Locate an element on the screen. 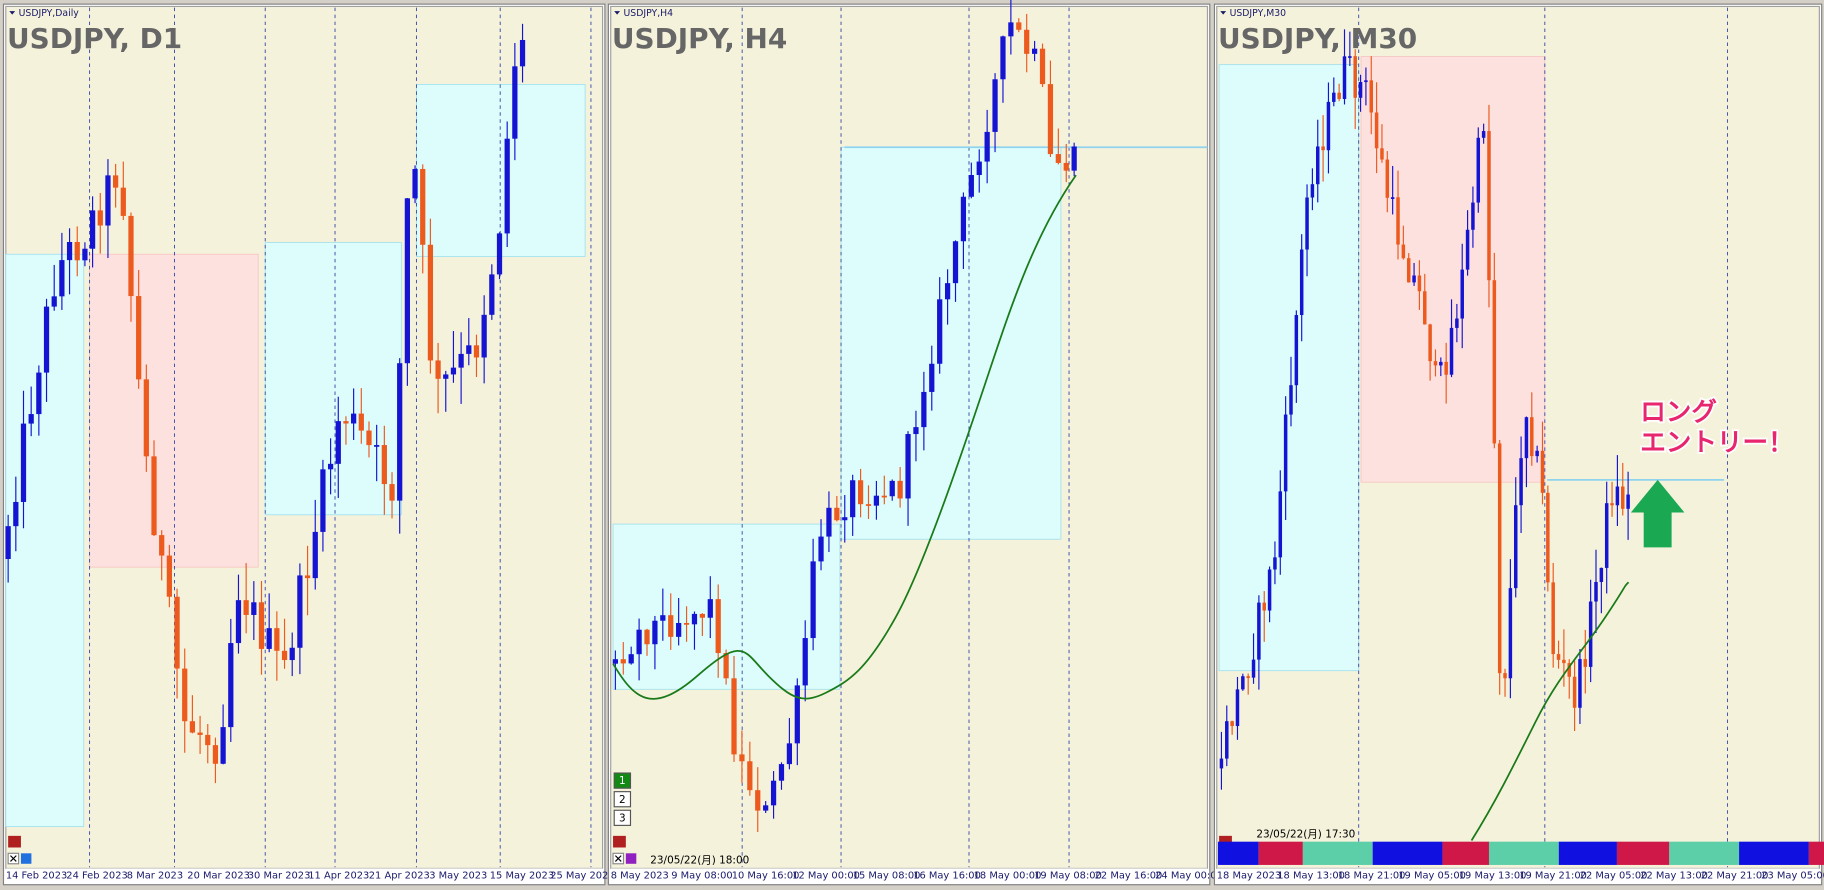 The width and height of the screenshot is (1824, 890). date-label: 22 May 13:00 is located at coordinates (1674, 875).